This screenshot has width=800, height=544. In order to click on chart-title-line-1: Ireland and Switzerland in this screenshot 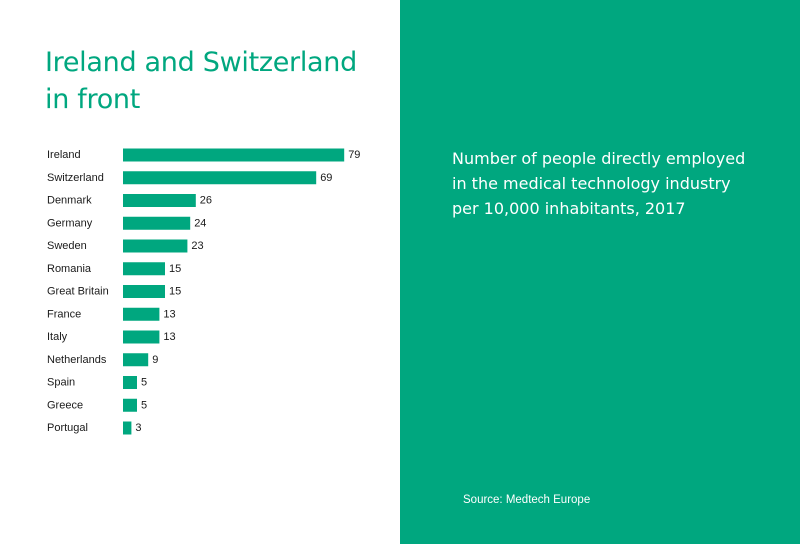, I will do `click(201, 62)`.